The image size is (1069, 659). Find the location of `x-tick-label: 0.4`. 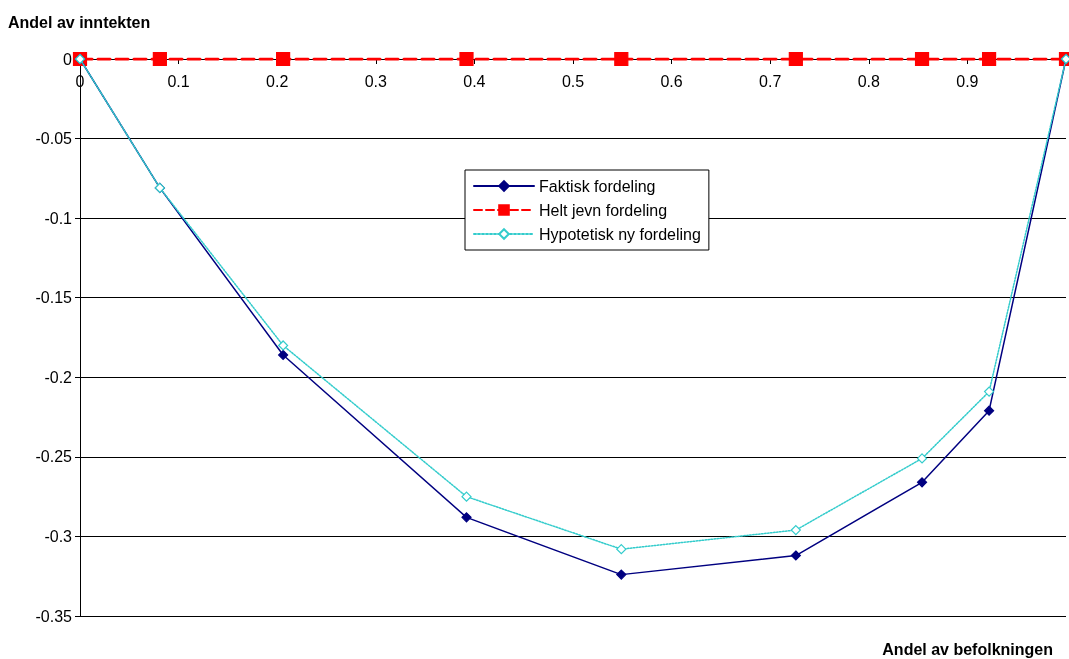

x-tick-label: 0.4 is located at coordinates (474, 81).